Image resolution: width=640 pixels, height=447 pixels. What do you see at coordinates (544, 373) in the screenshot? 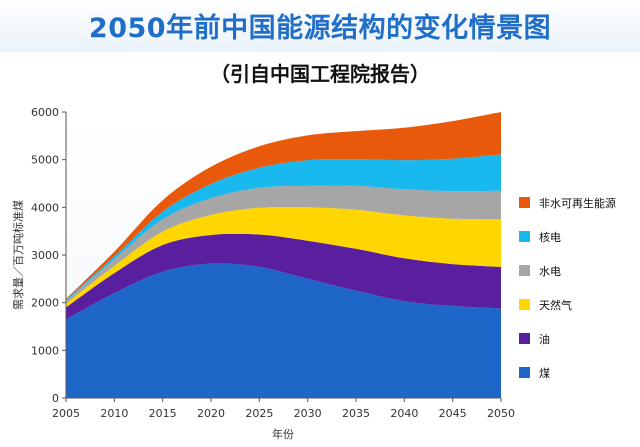
I see `legend-label: 煤` at bounding box center [544, 373].